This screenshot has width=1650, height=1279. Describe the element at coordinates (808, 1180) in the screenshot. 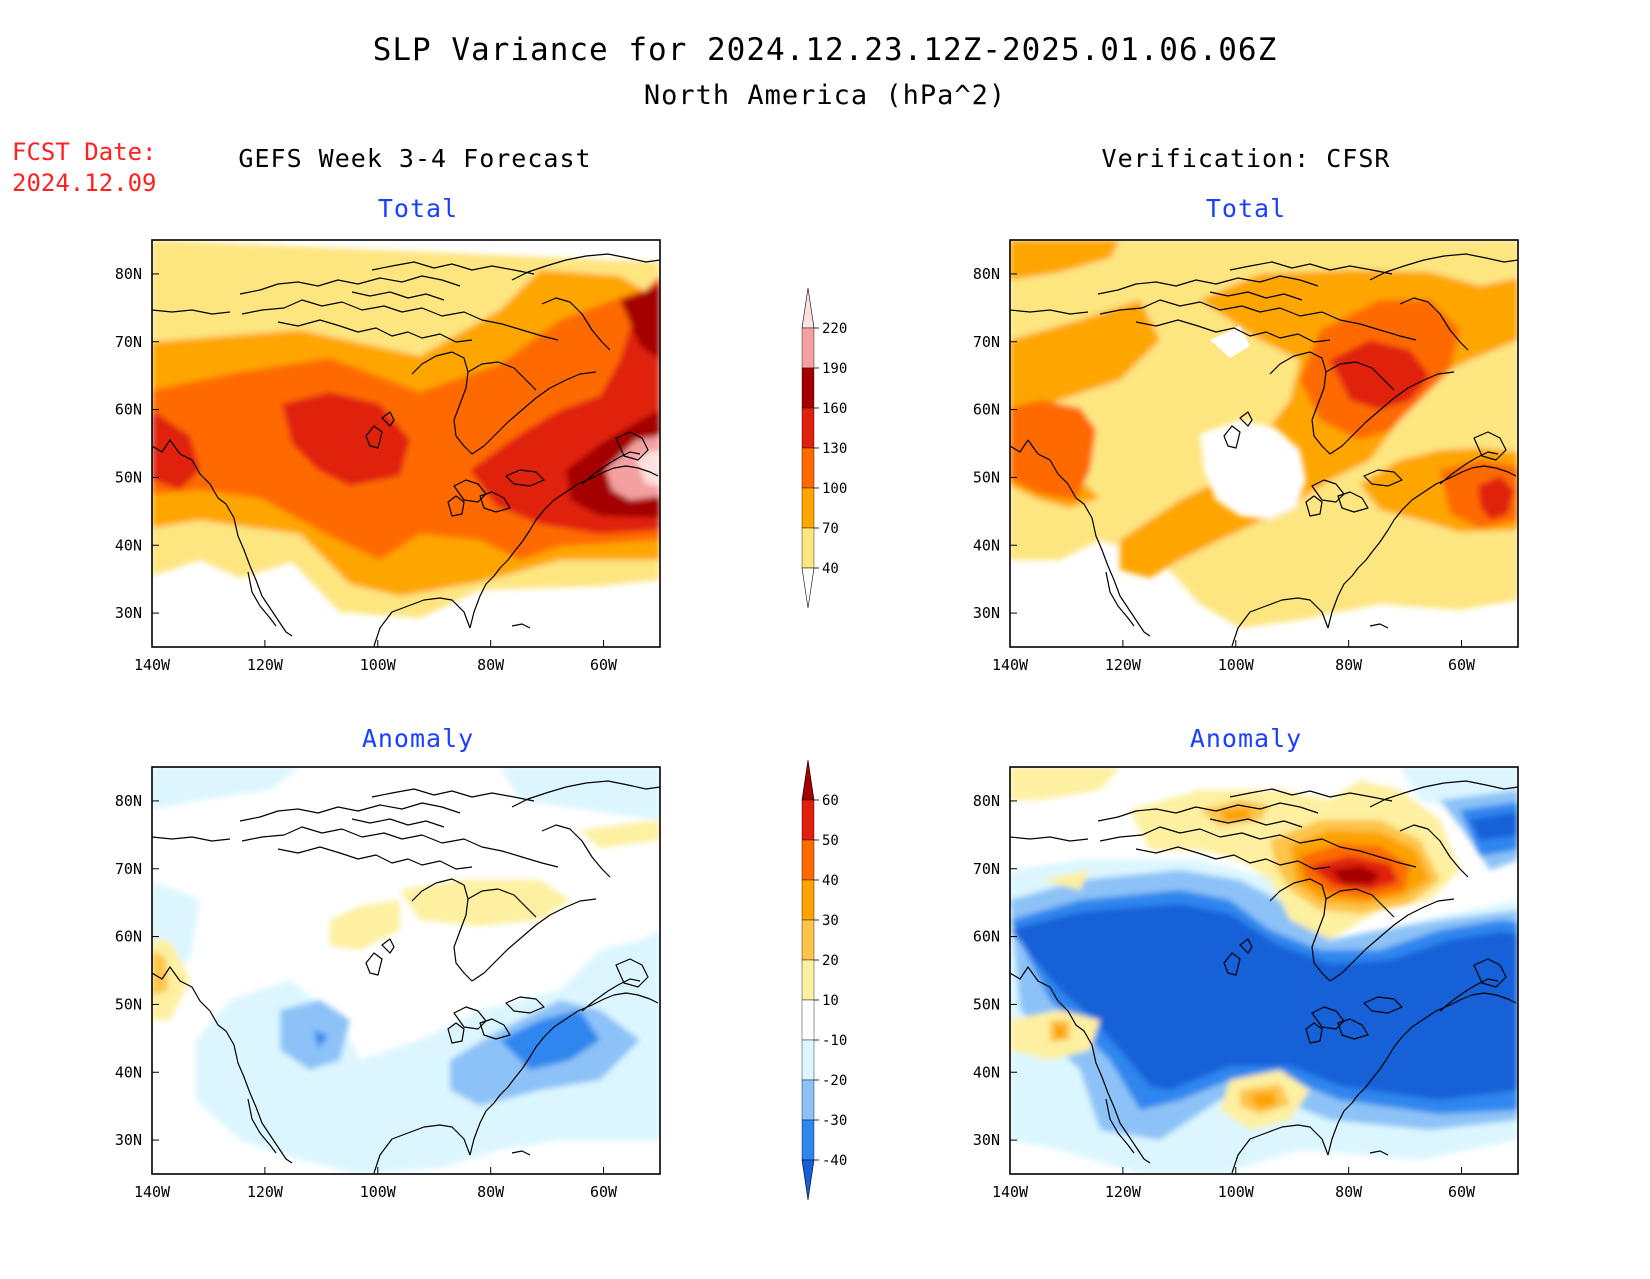

I see `colorbar-anomaly-ext-bottom` at that location.